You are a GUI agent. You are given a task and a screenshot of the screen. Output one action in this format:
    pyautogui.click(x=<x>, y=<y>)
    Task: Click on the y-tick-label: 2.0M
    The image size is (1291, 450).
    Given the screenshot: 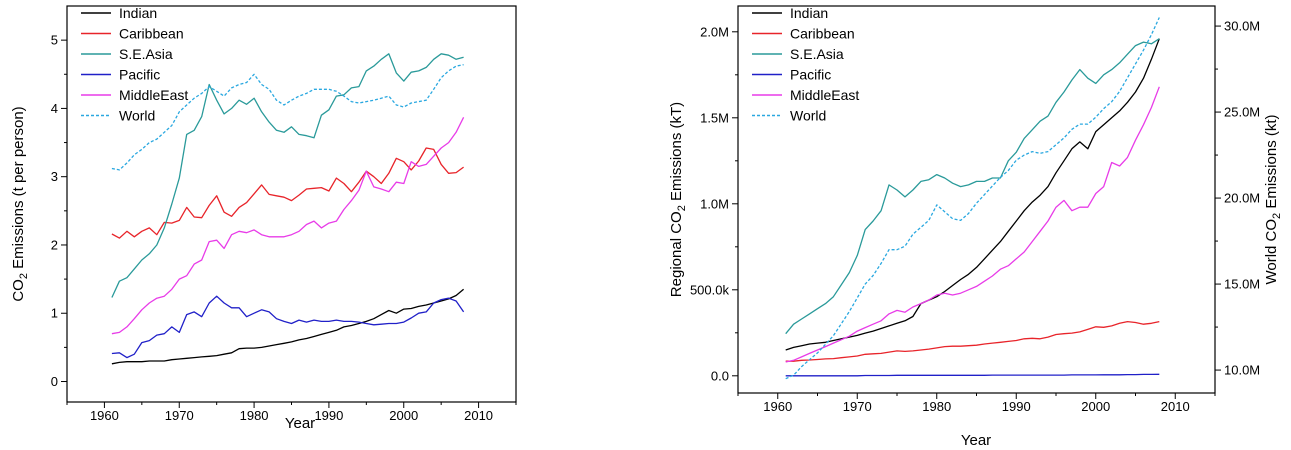 What is the action you would take?
    pyautogui.click(x=714, y=31)
    